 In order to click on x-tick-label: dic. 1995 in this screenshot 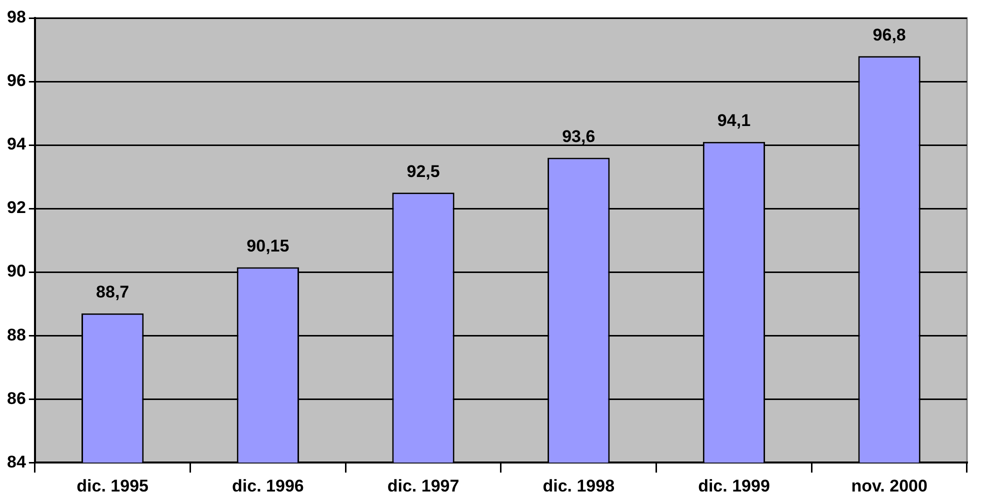, I will do `click(112, 486)`.